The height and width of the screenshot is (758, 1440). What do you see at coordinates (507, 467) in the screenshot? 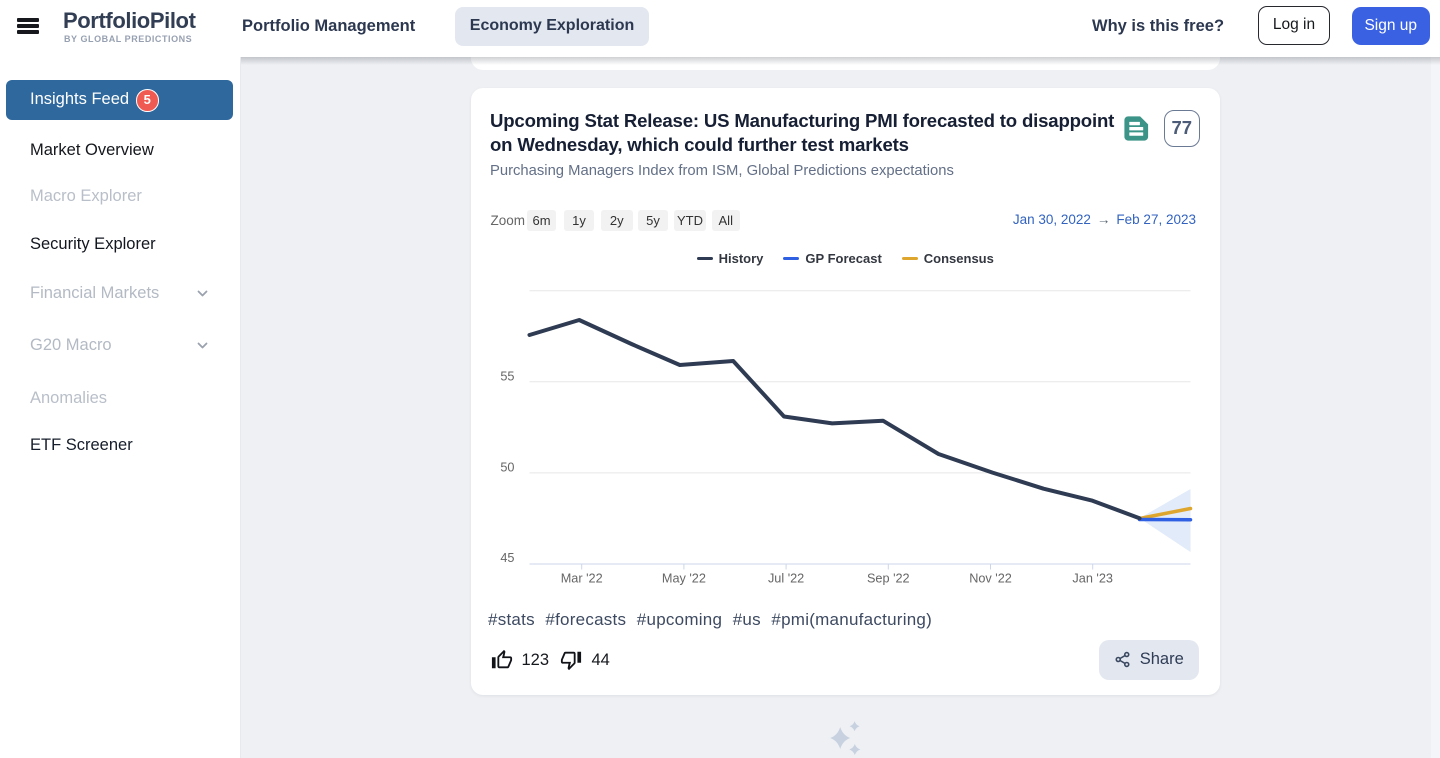
I see `svg-text: 50` at bounding box center [507, 467].